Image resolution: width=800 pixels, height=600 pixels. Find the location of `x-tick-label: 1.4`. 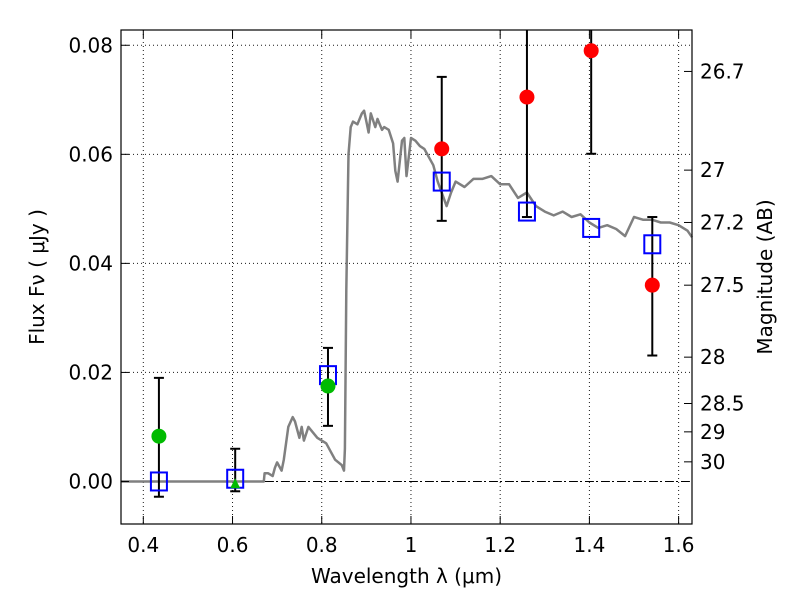

x-tick-label: 1.4 is located at coordinates (589, 545).